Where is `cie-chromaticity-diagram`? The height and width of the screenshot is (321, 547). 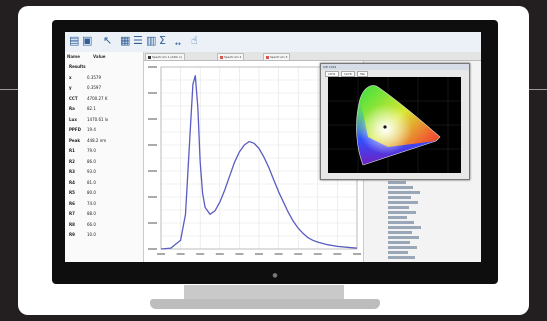
cie-chromaticity-diagram is located at coordinates (394, 125).